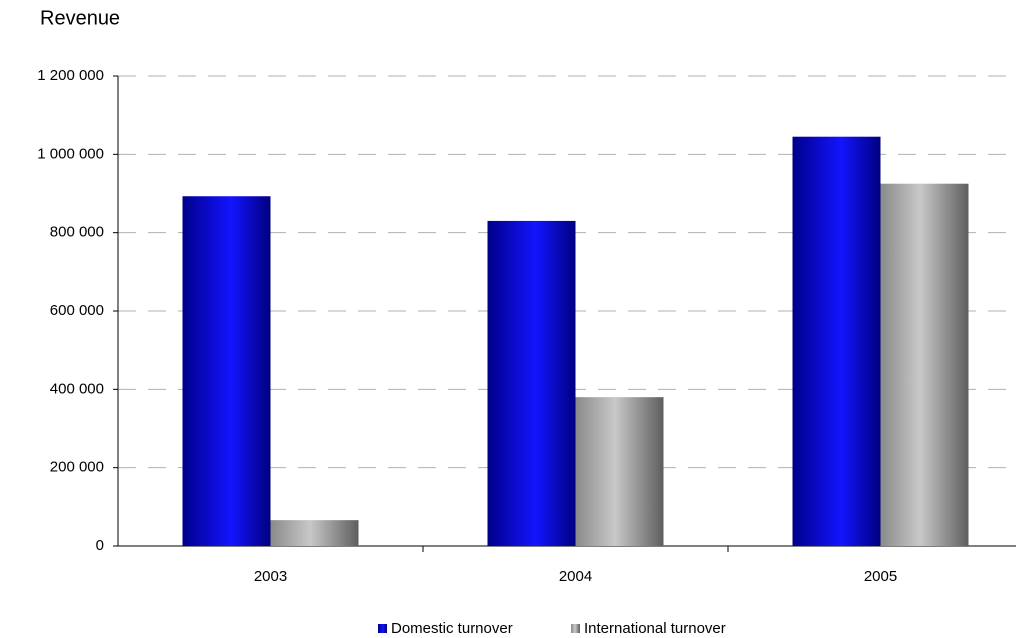  I want to click on y-tick-label: 400 000, so click(77, 388).